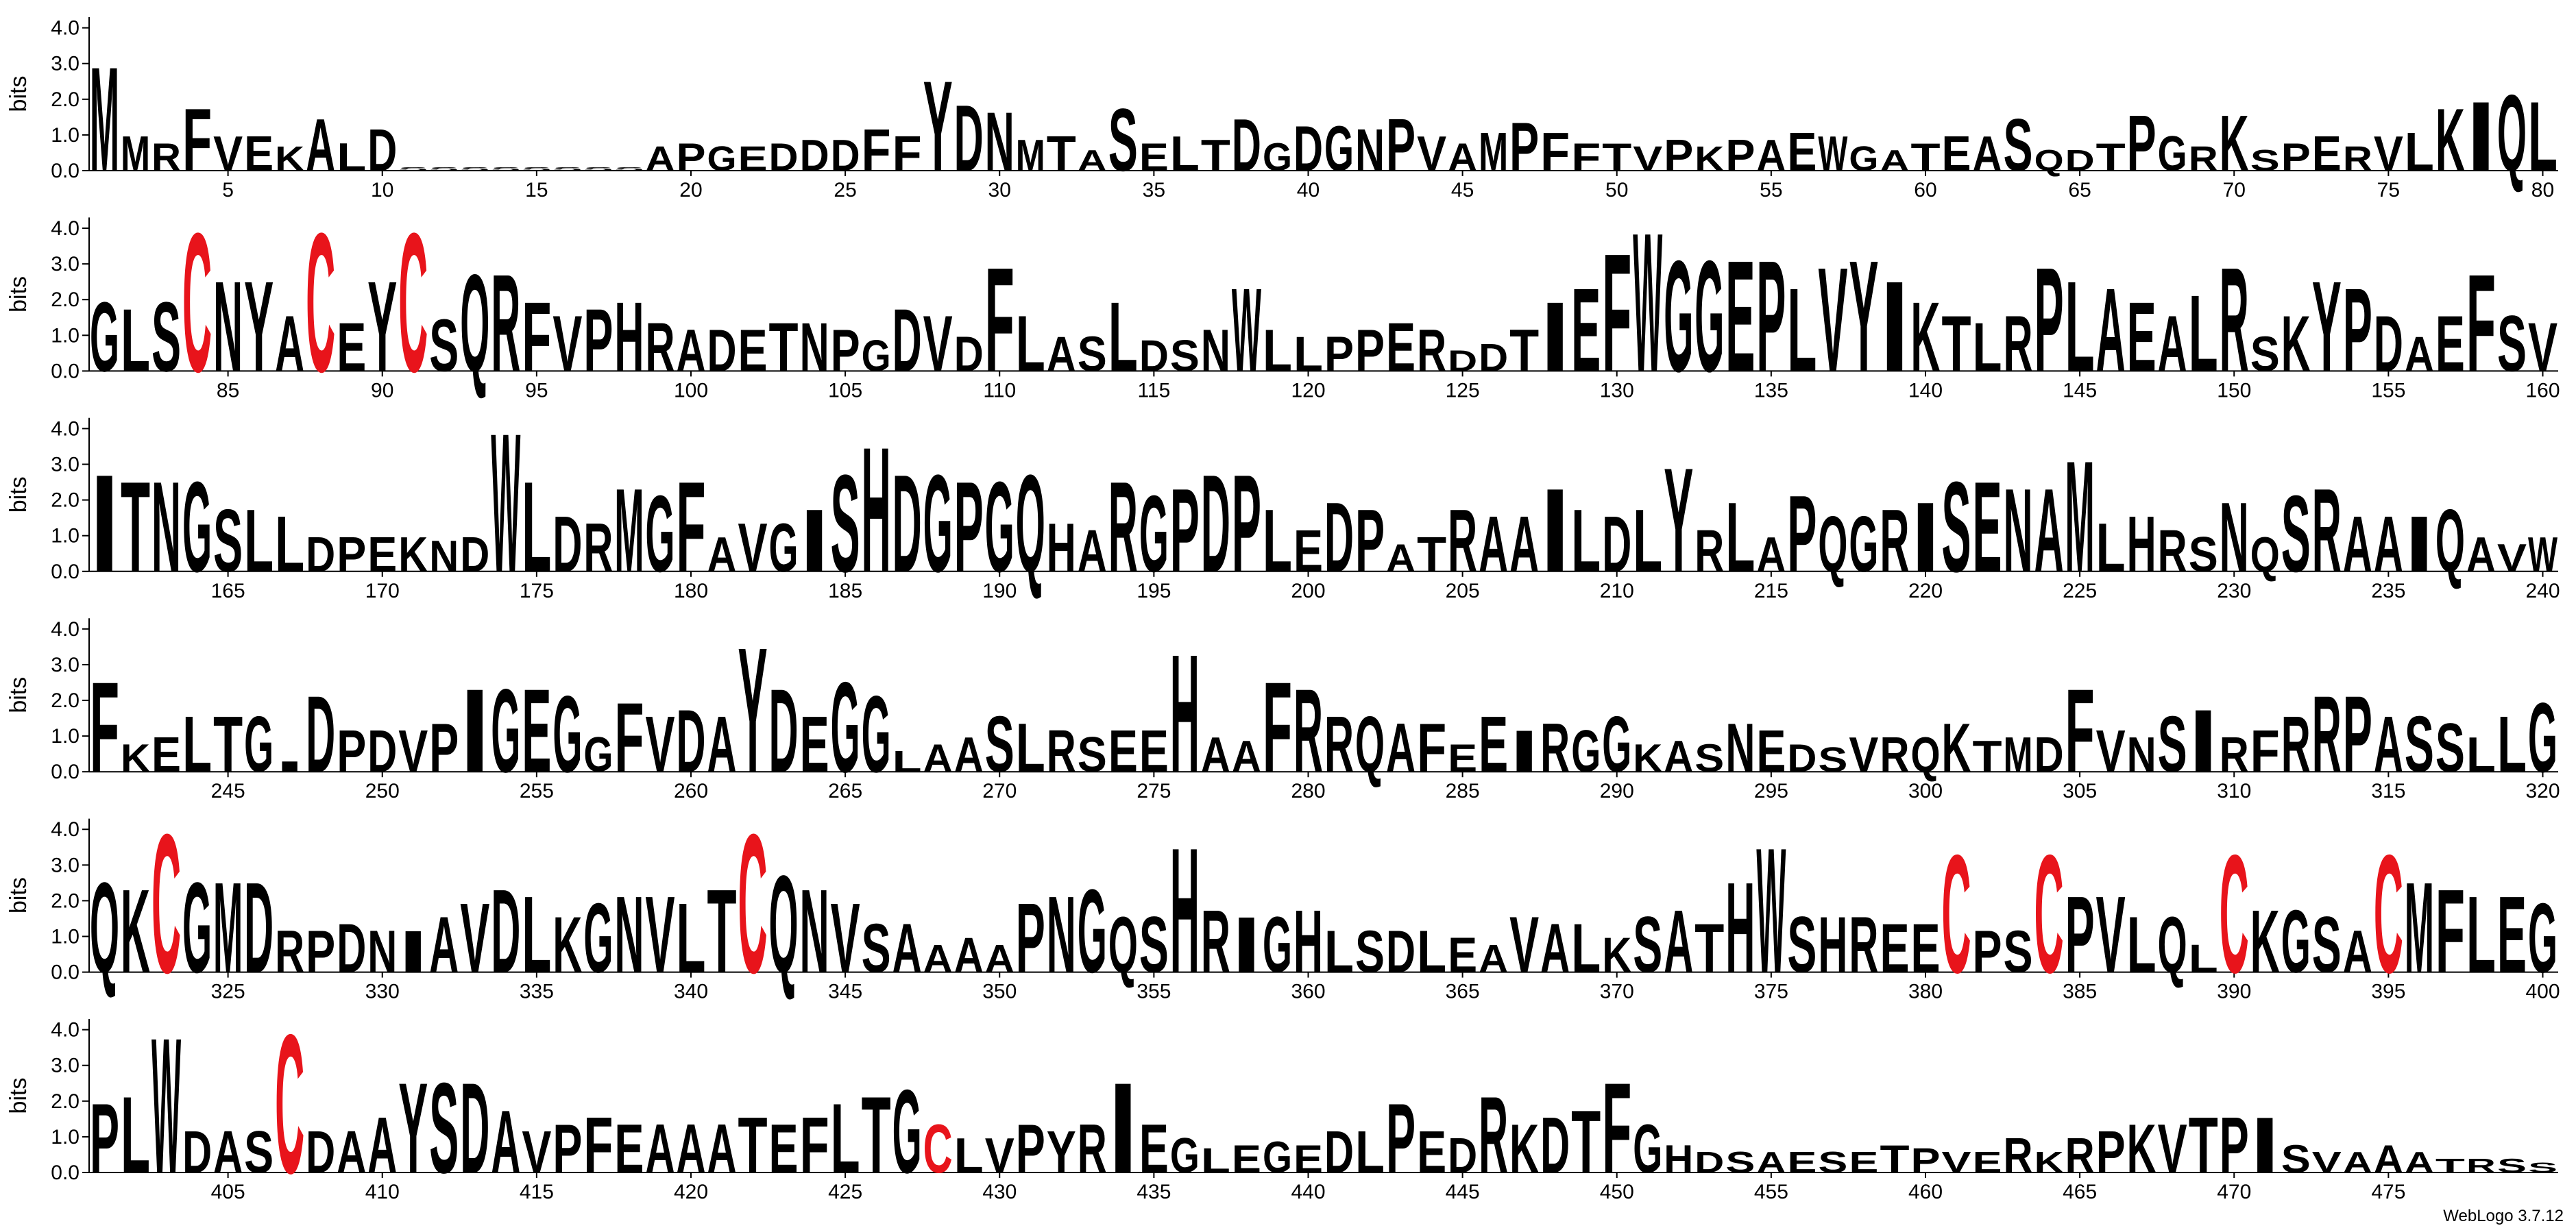 The width and height of the screenshot is (2576, 1228). I want to click on x-tick-label: 65, so click(2079, 190).